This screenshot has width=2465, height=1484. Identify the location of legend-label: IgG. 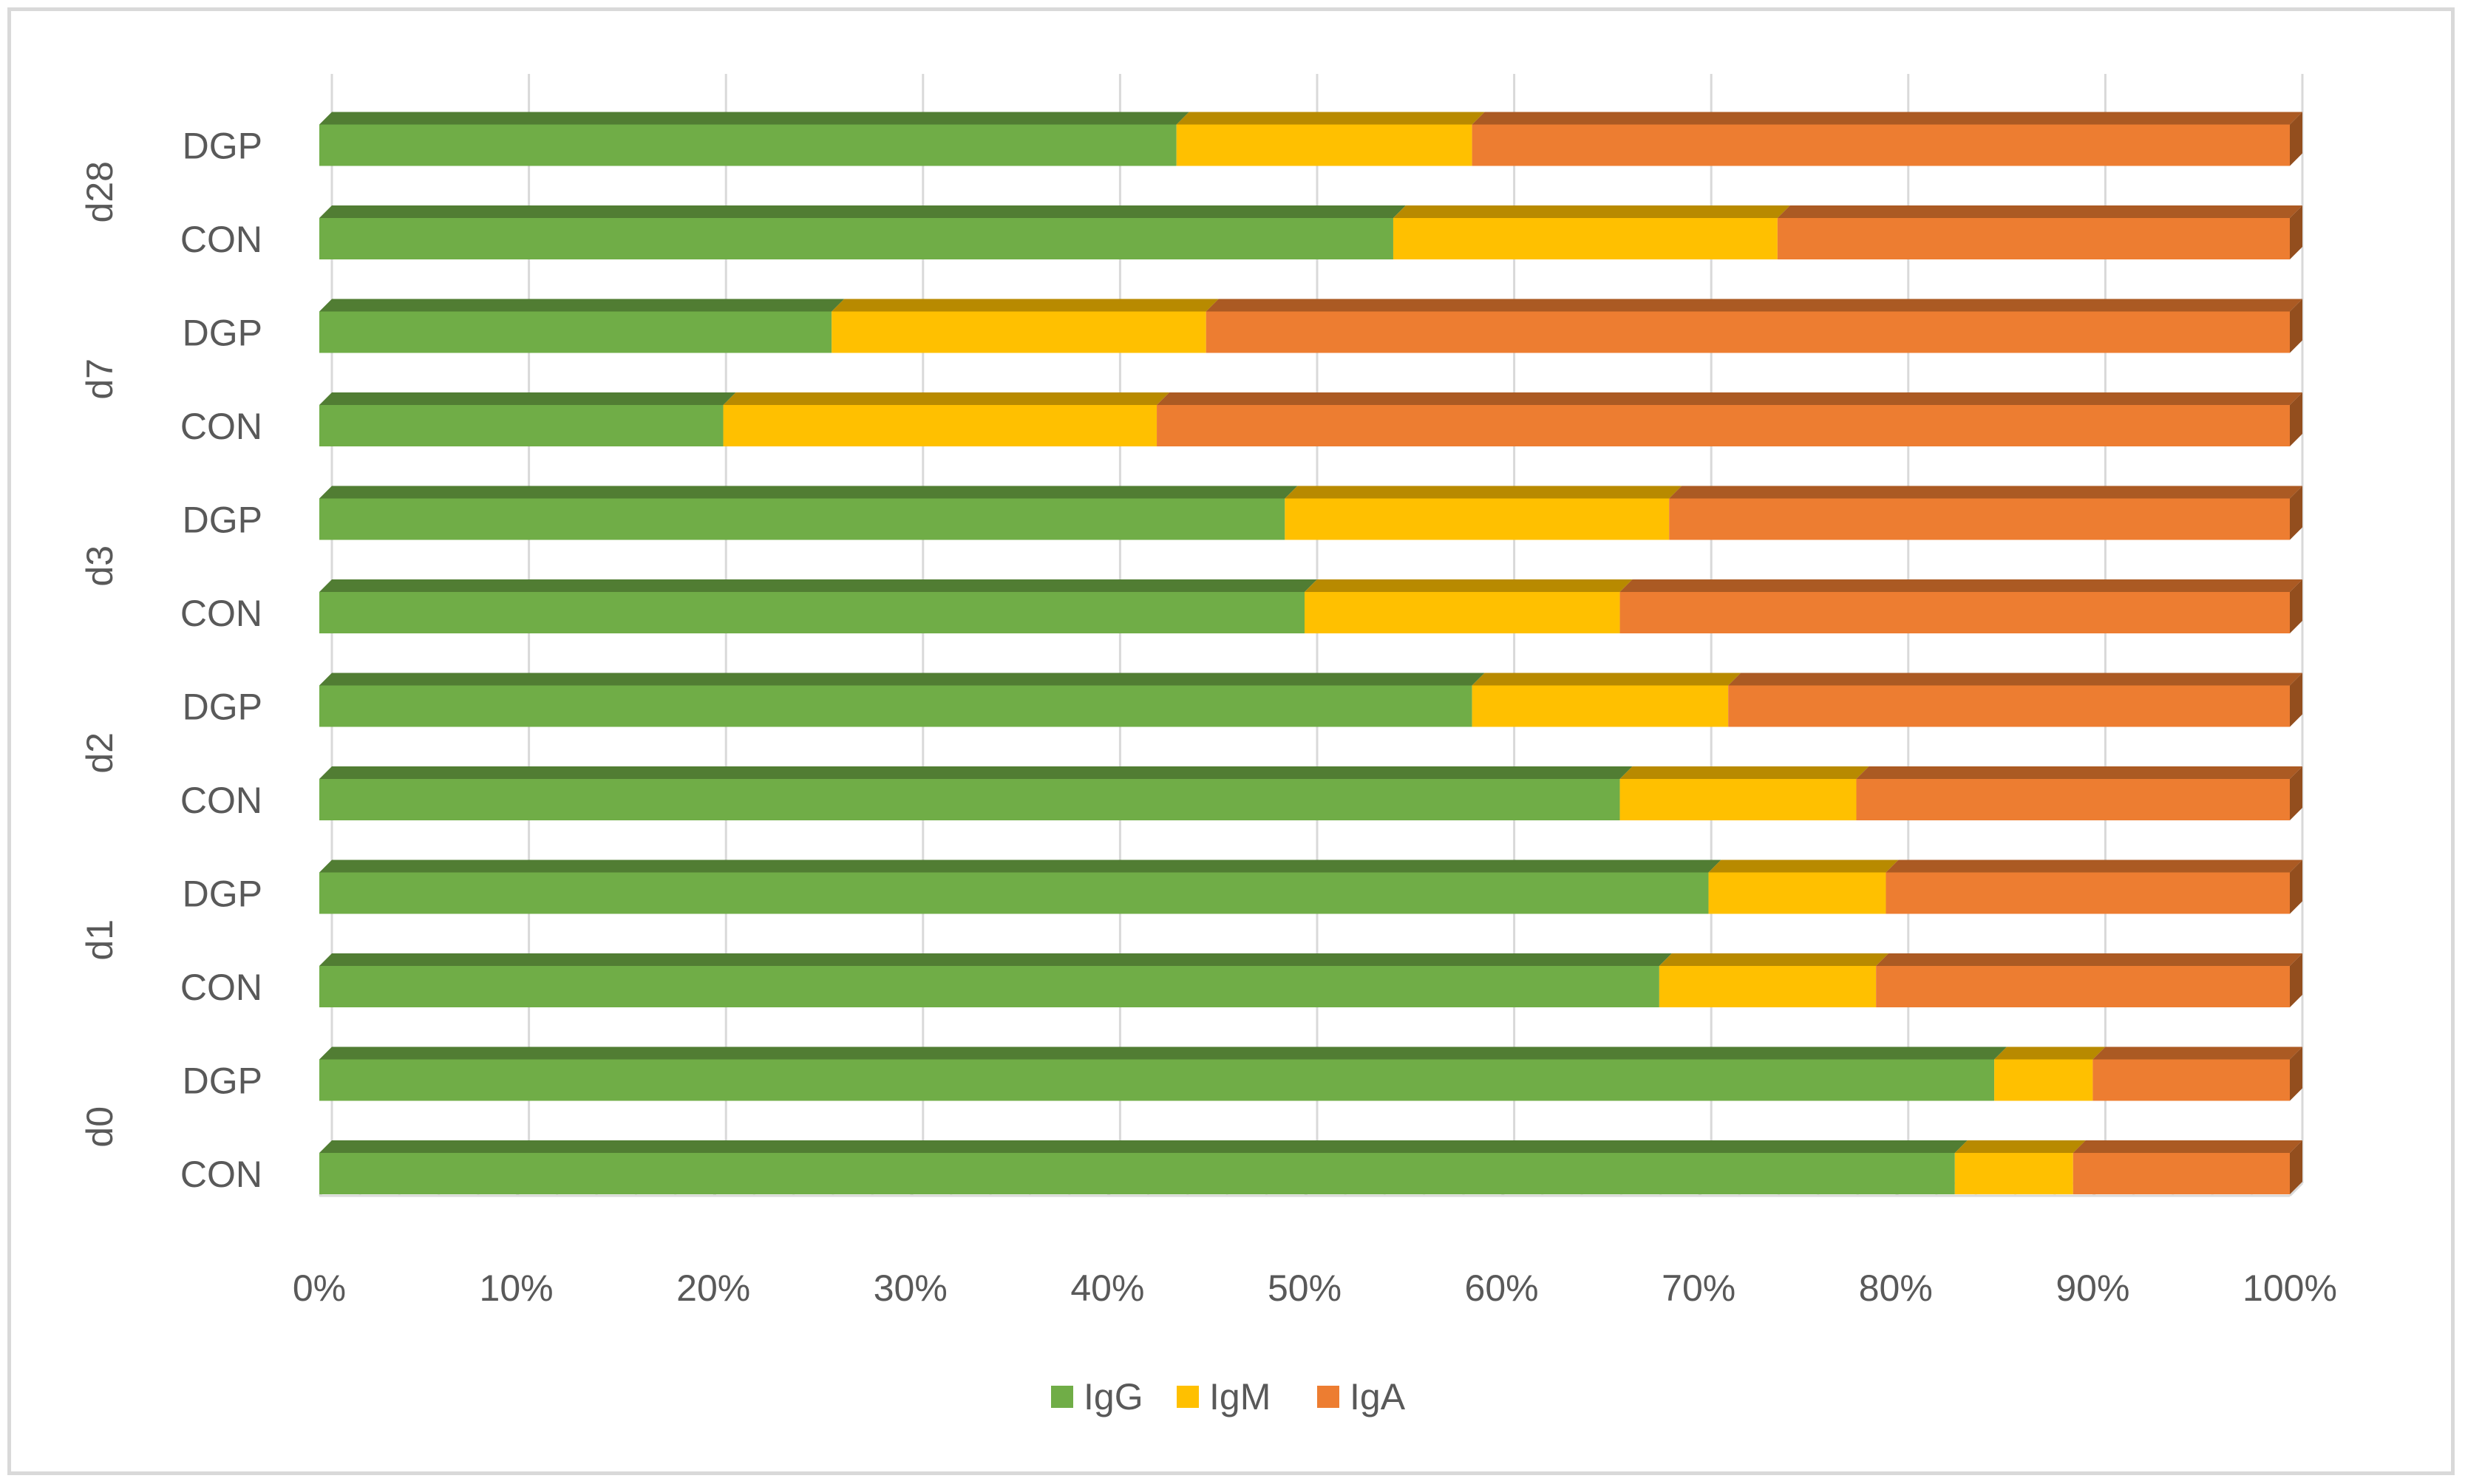
(1113, 1396).